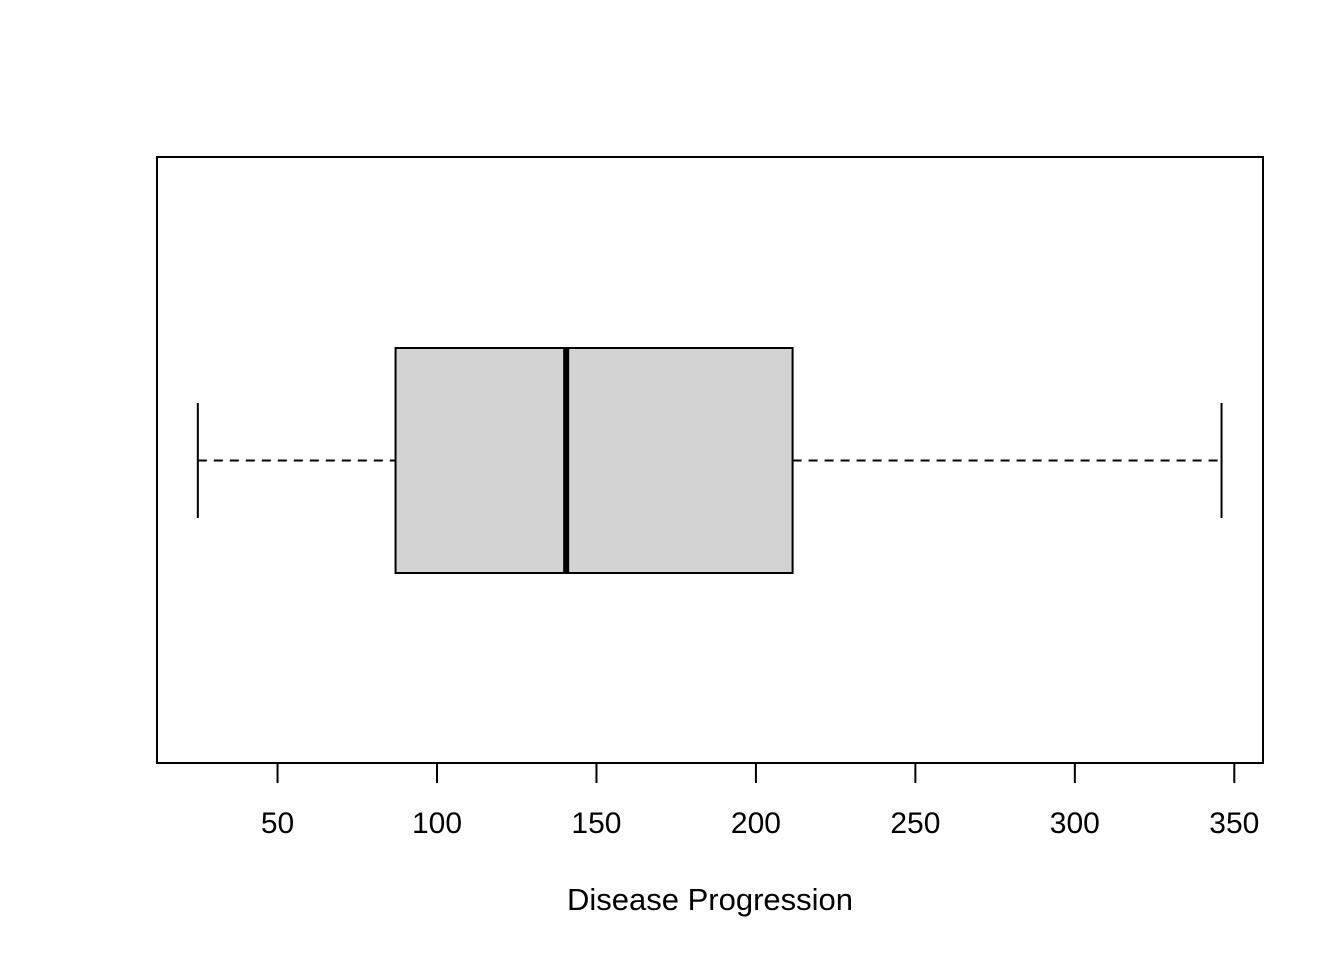 This screenshot has width=1344, height=965. I want to click on x-ticks: 50 100 150 200 250 300 350, so click(760, 801).